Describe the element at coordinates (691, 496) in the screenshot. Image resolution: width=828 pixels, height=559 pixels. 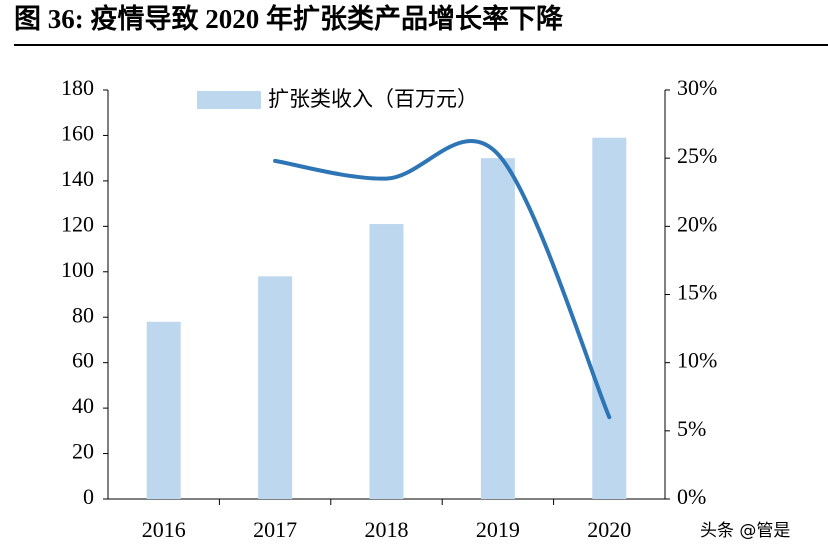
I see `y2-tick-label: 0%` at that location.